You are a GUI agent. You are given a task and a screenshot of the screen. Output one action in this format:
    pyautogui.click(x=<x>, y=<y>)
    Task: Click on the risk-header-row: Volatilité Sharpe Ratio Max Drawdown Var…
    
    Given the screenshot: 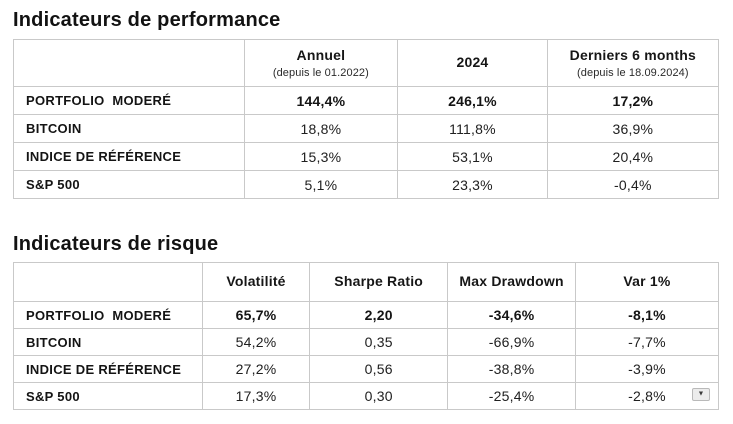 What is the action you would take?
    pyautogui.click(x=366, y=282)
    